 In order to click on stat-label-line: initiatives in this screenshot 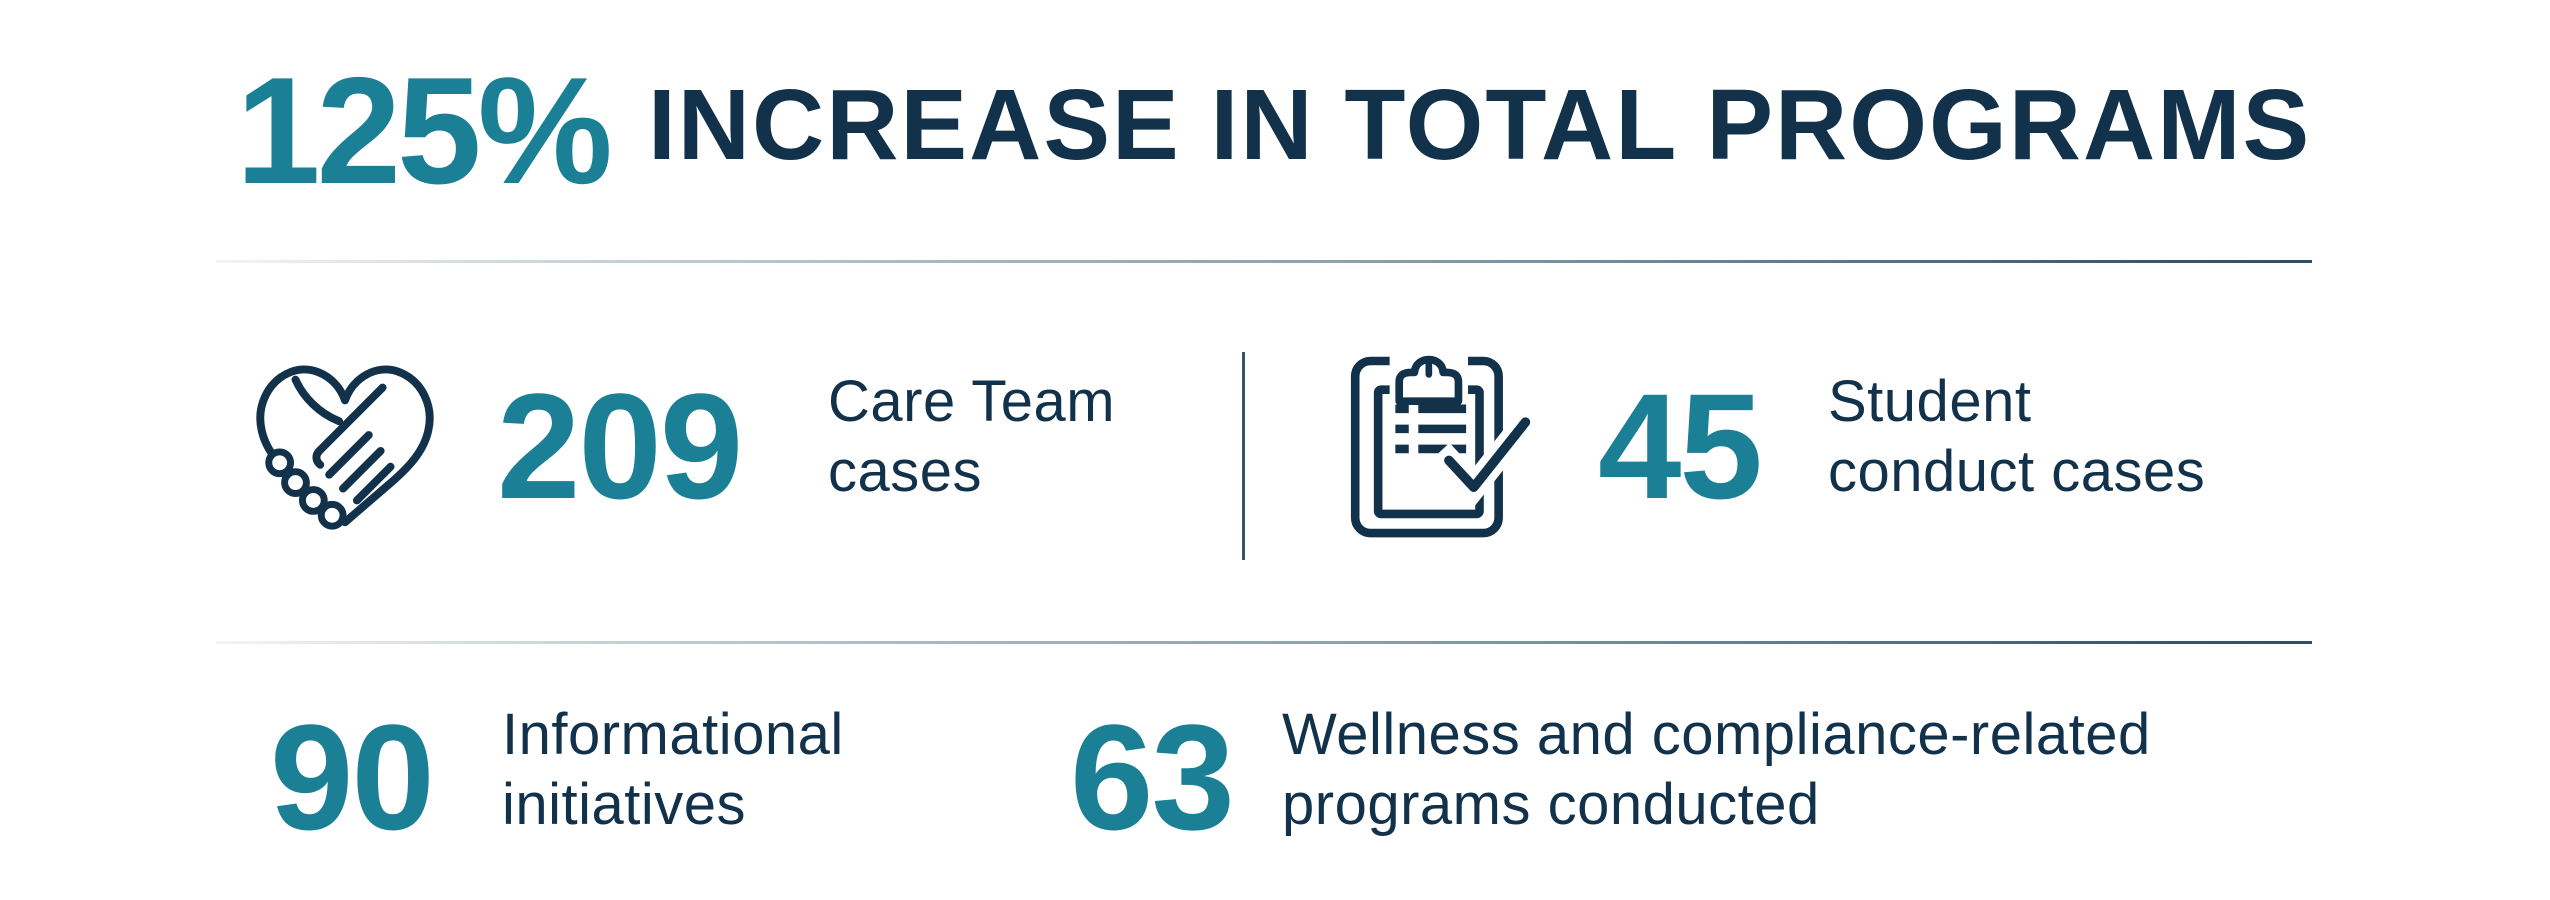, I will do `click(624, 804)`.